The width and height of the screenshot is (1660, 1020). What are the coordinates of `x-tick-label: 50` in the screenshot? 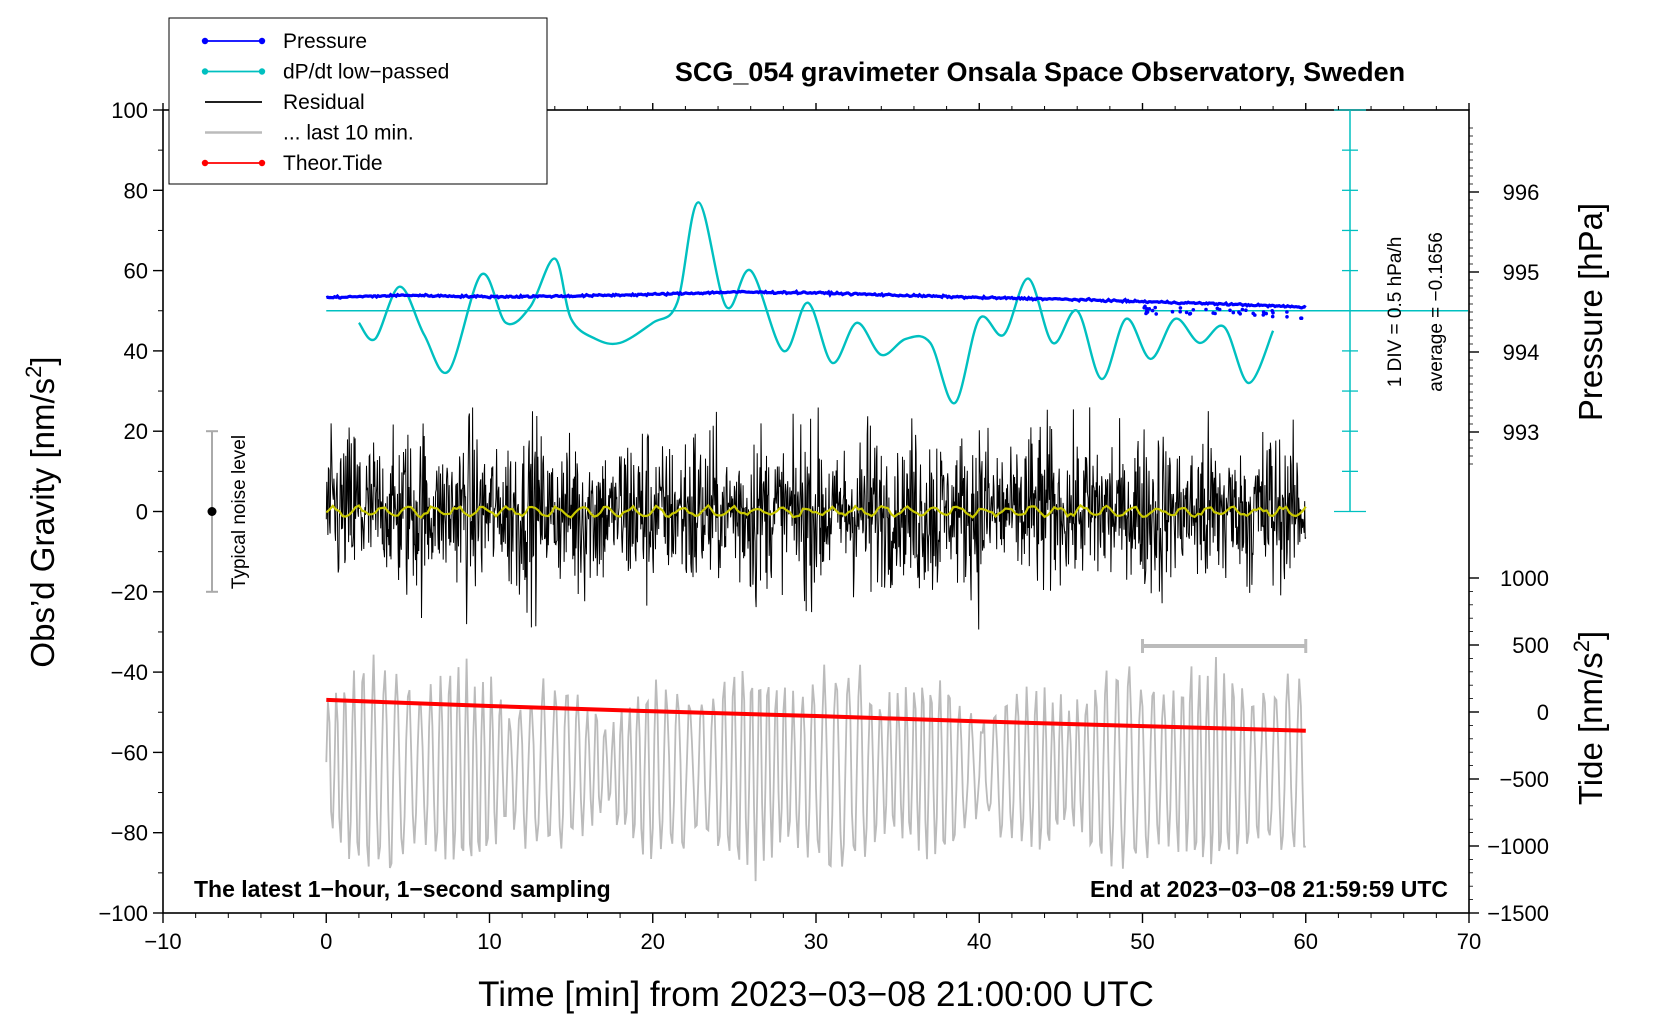 It's located at (1142, 941).